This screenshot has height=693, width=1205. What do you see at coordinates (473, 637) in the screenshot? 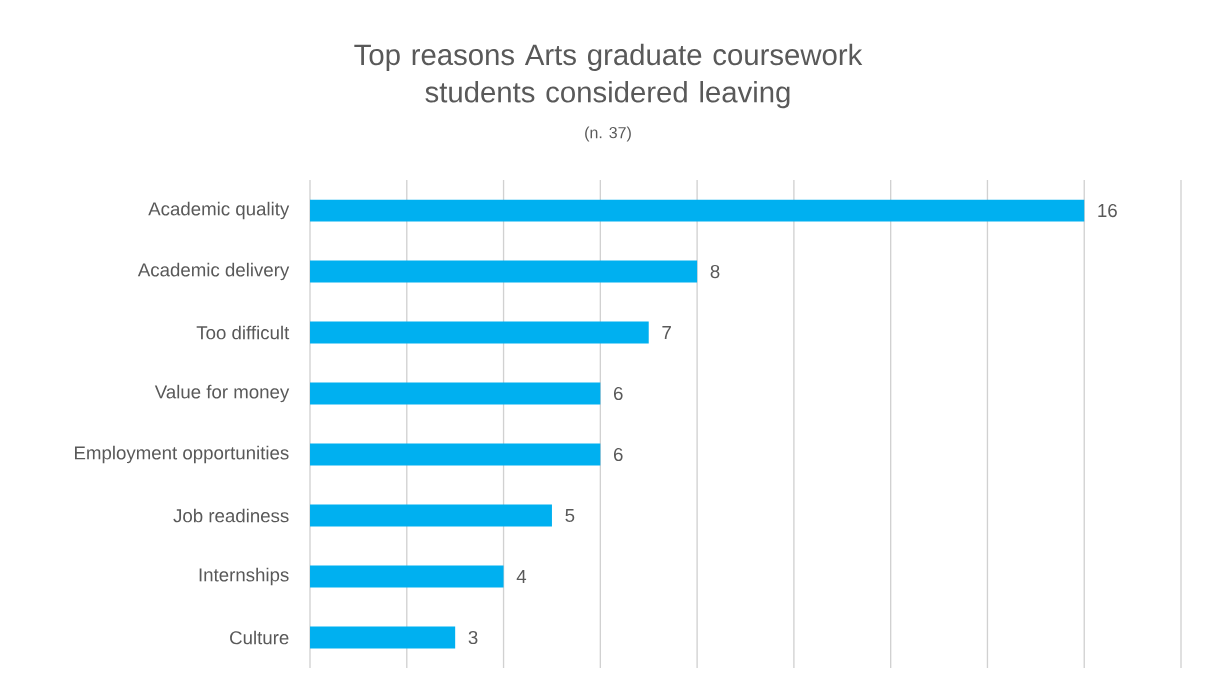
I see `data-label: 3` at bounding box center [473, 637].